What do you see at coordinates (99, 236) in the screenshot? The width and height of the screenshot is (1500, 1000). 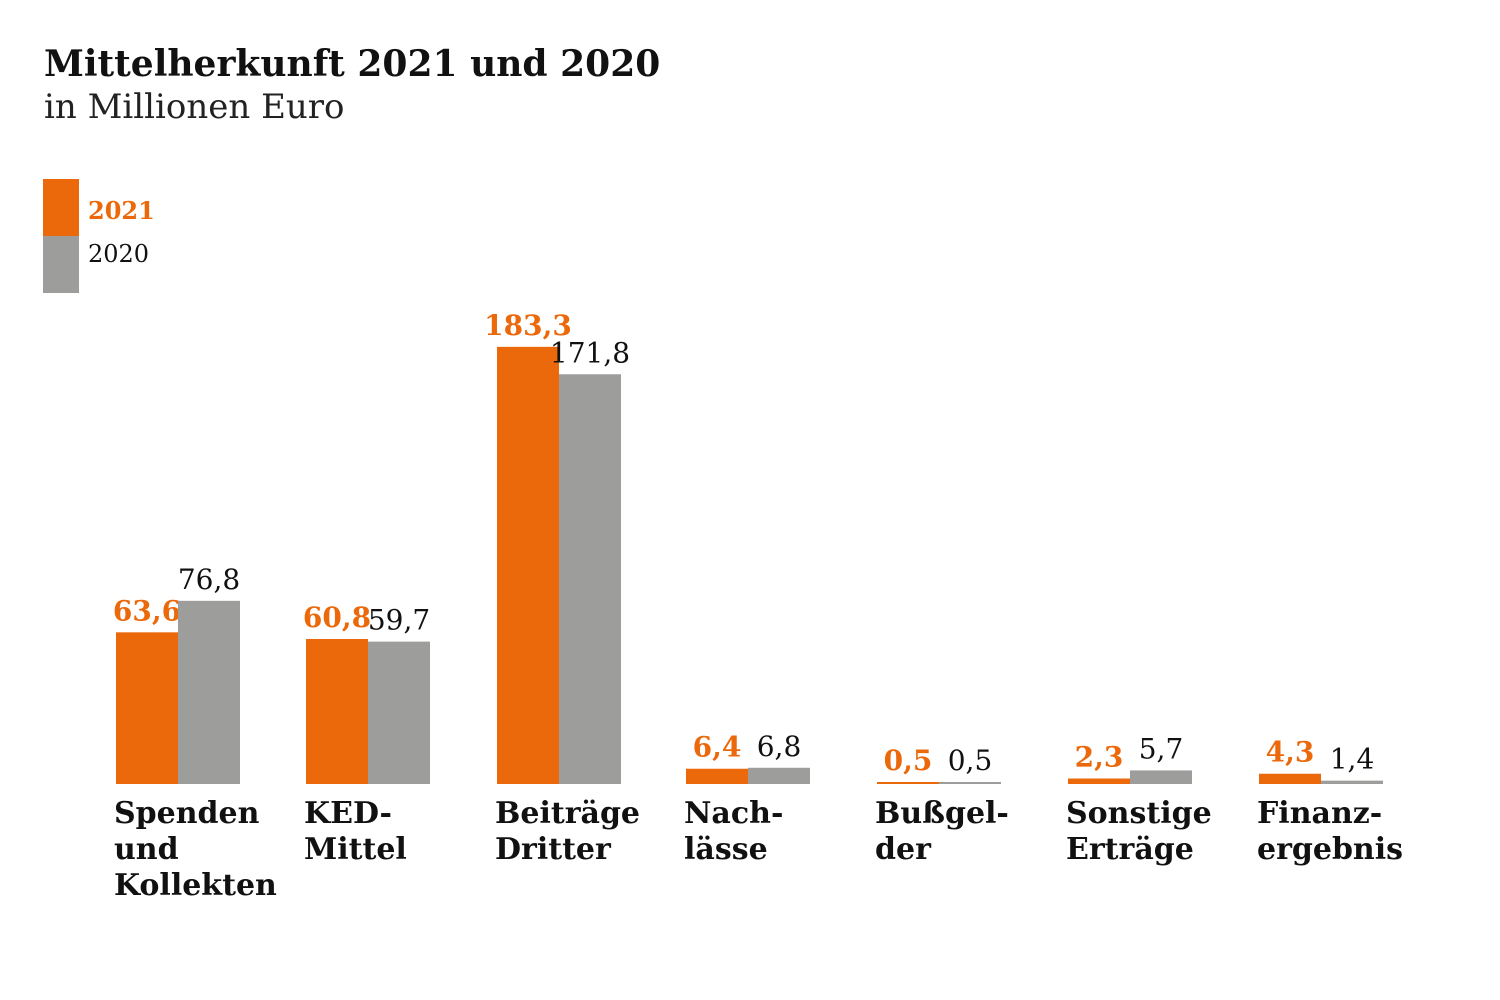 I see `legend: 2021 2020` at bounding box center [99, 236].